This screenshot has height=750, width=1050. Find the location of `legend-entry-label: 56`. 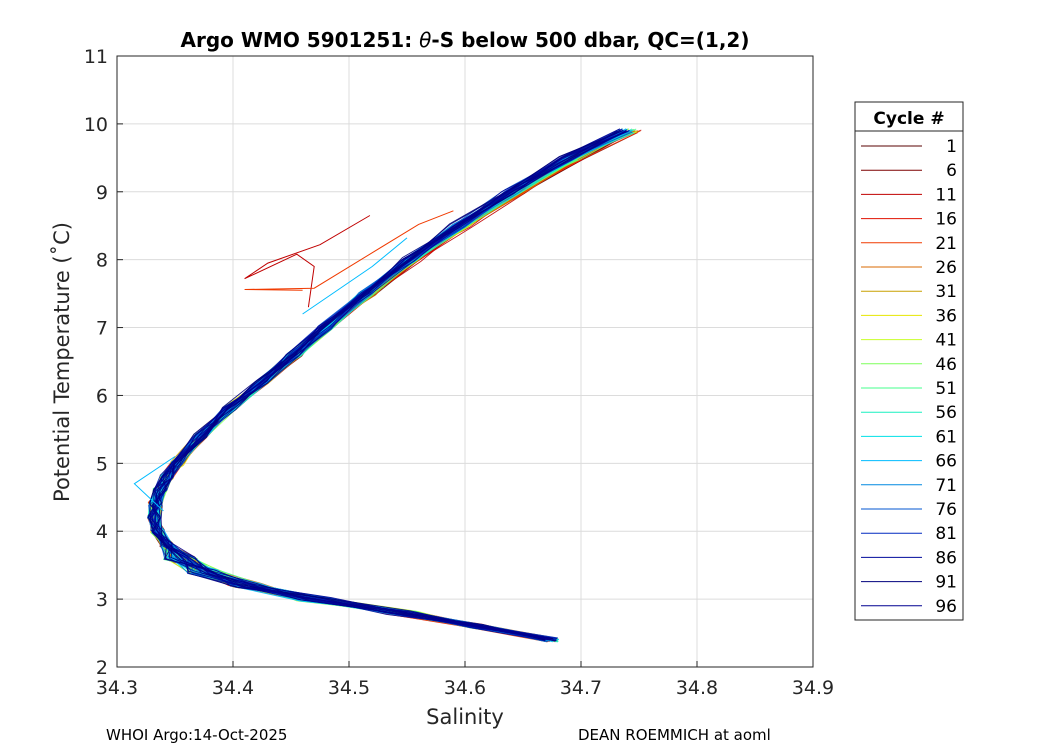

legend-entry-label: 56 is located at coordinates (946, 413).